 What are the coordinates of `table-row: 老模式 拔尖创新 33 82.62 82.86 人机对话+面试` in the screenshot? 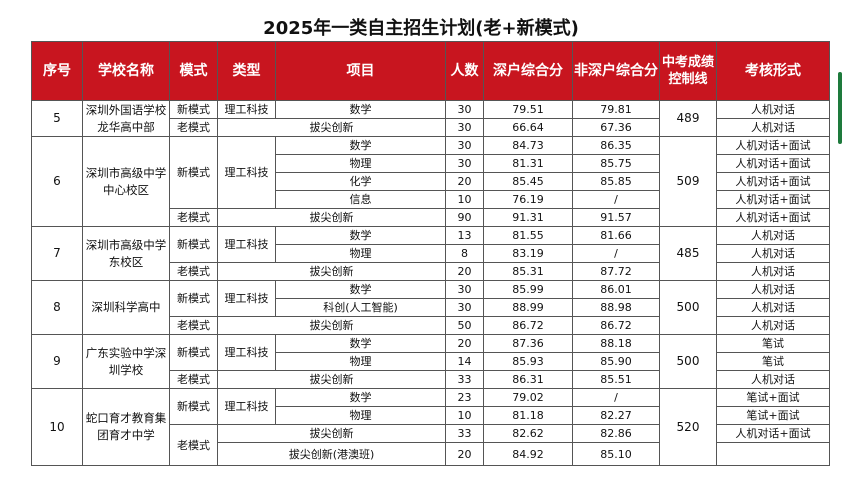 It's located at (431, 445).